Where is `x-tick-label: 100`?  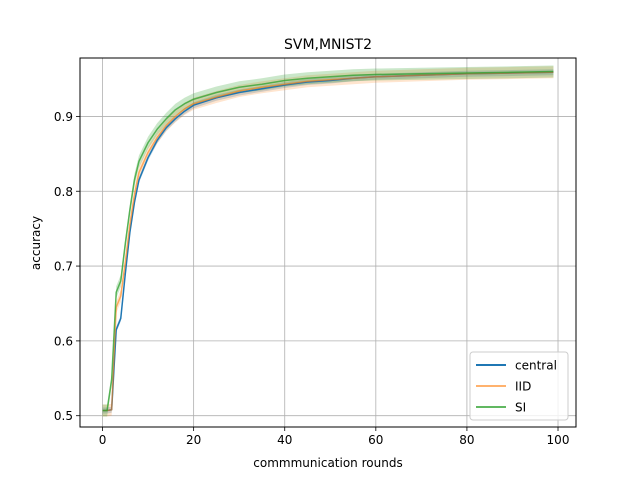 x-tick-label: 100 is located at coordinates (558, 440).